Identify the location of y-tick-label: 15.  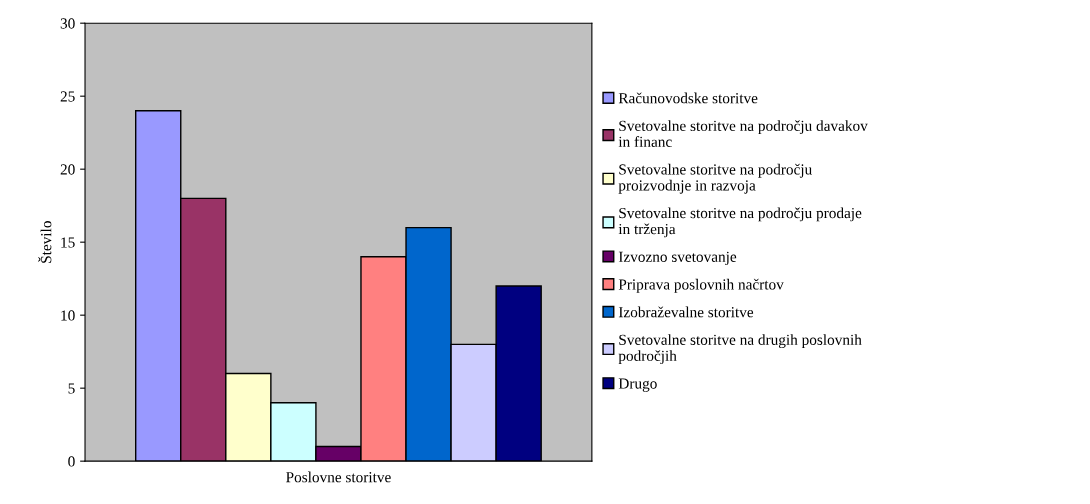
(68, 242).